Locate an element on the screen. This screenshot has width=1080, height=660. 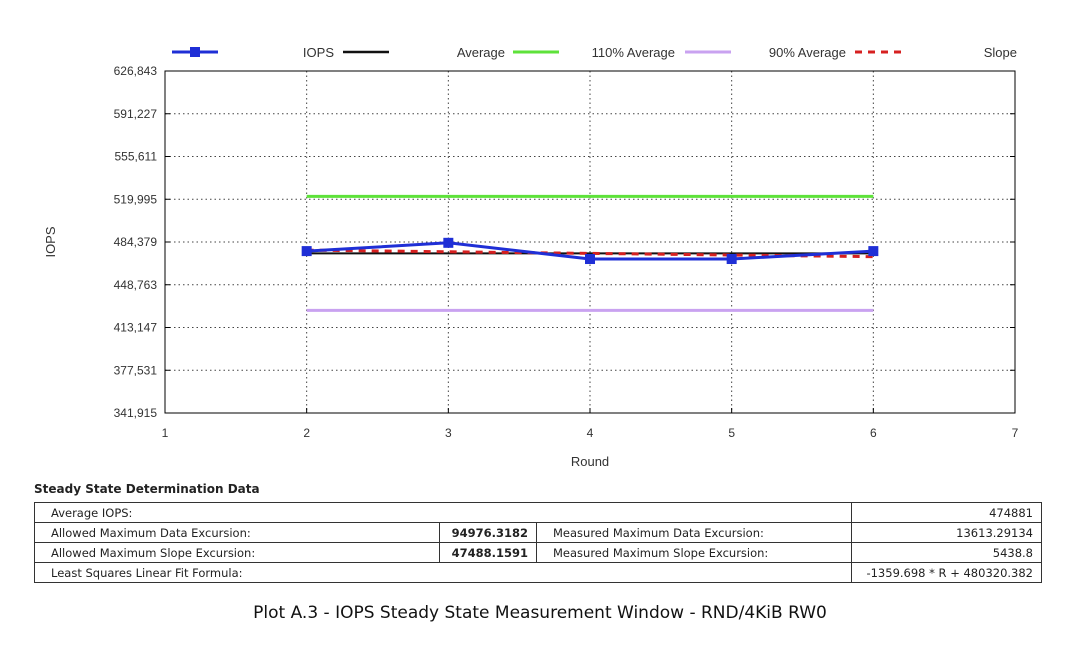
series is located at coordinates (590, 253).